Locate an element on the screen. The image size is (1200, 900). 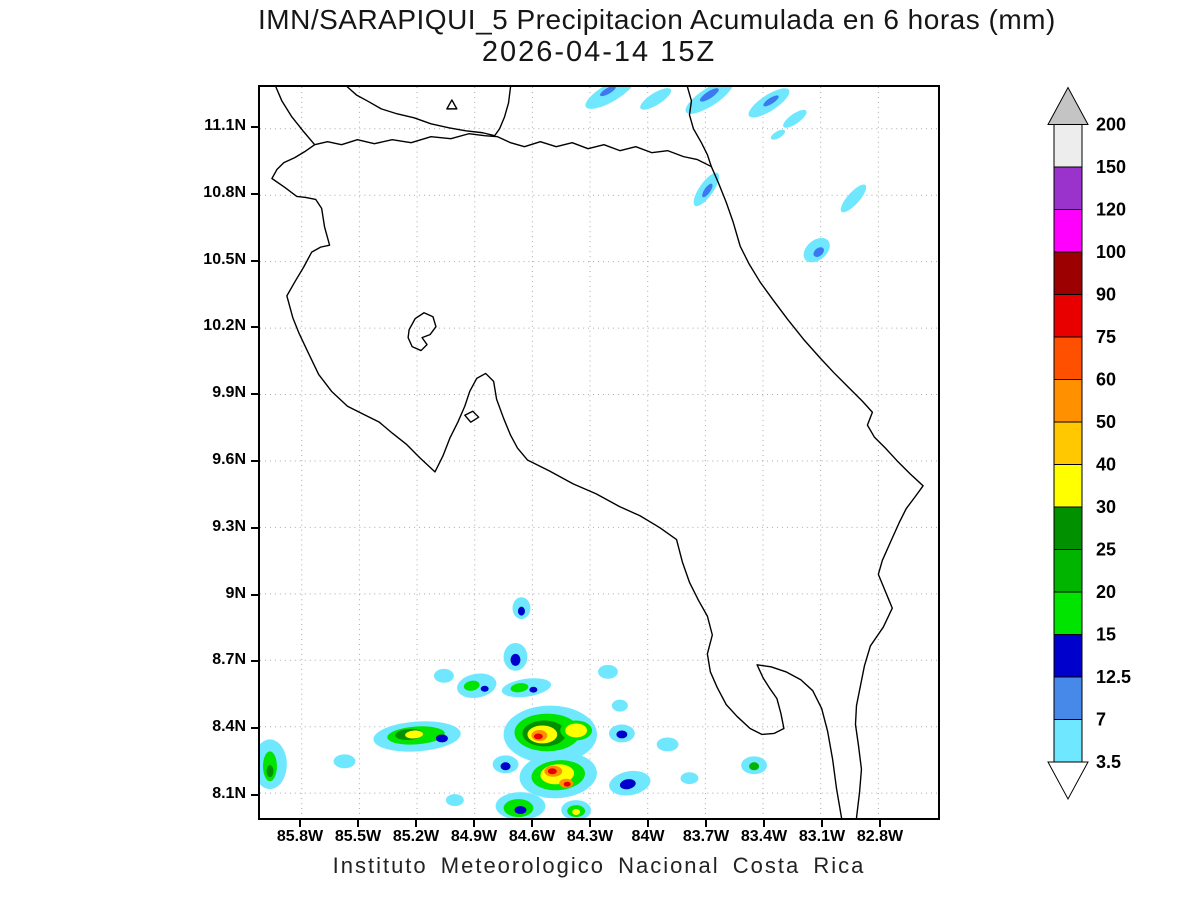
x-tick-label: 84.9W is located at coordinates (474, 836).